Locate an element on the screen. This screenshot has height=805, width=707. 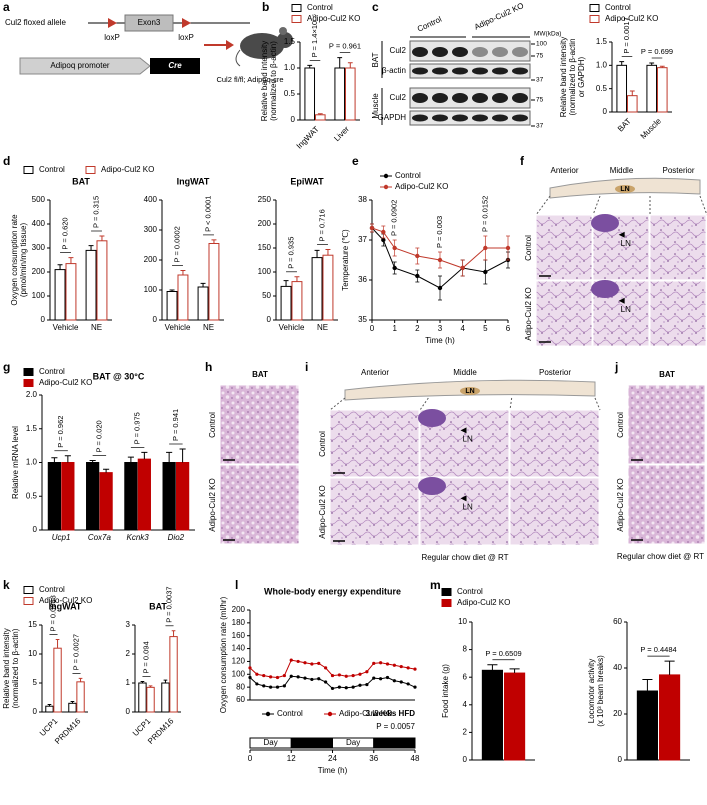
y-tick-label: 36 is located at coordinates (362, 279).